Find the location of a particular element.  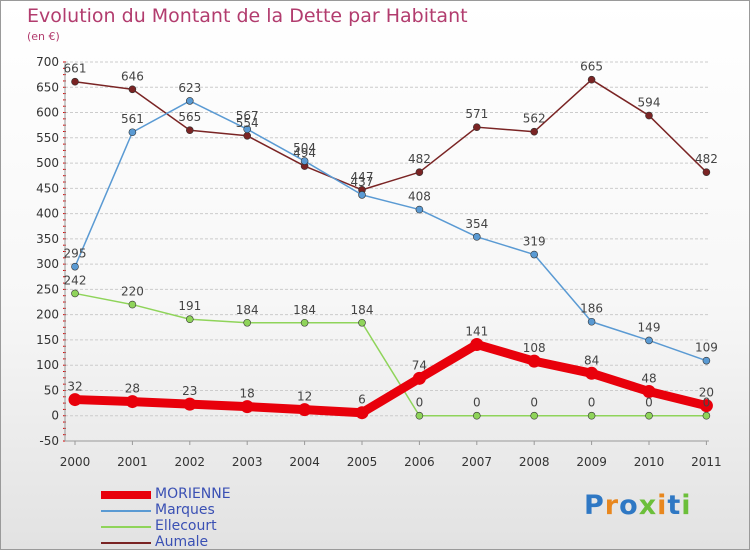

data-label-marques: 437 is located at coordinates (362, 182).